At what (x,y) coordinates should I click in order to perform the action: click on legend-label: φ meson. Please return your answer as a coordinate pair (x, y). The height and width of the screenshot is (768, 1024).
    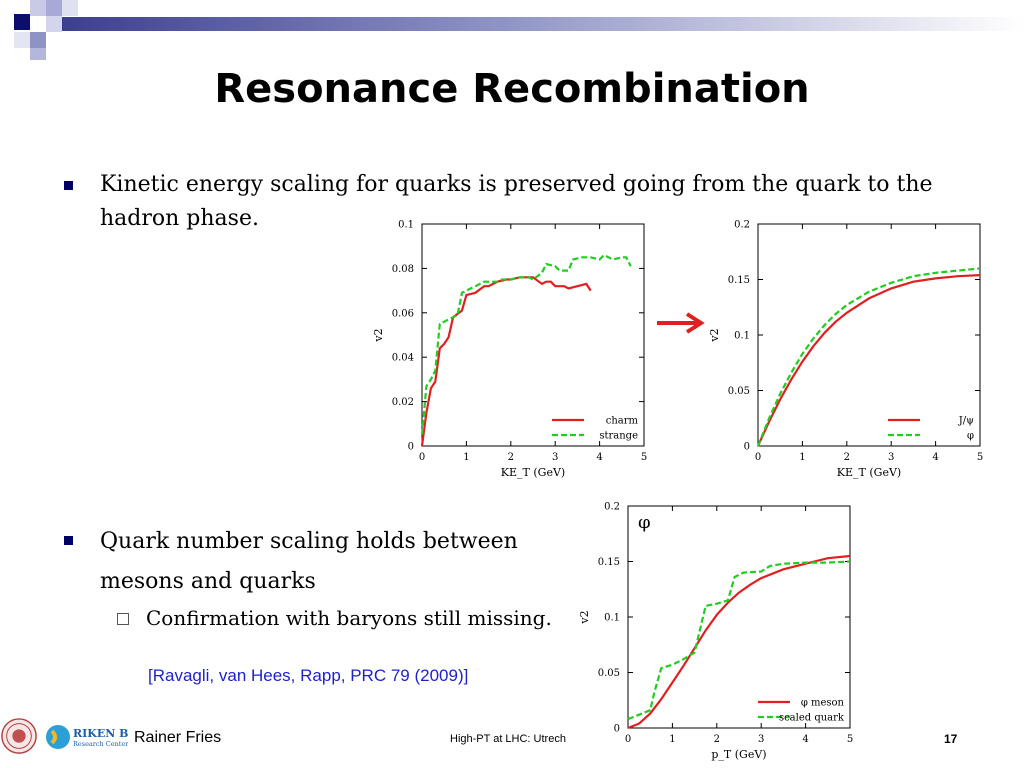
    Looking at the image, I should click on (823, 703).